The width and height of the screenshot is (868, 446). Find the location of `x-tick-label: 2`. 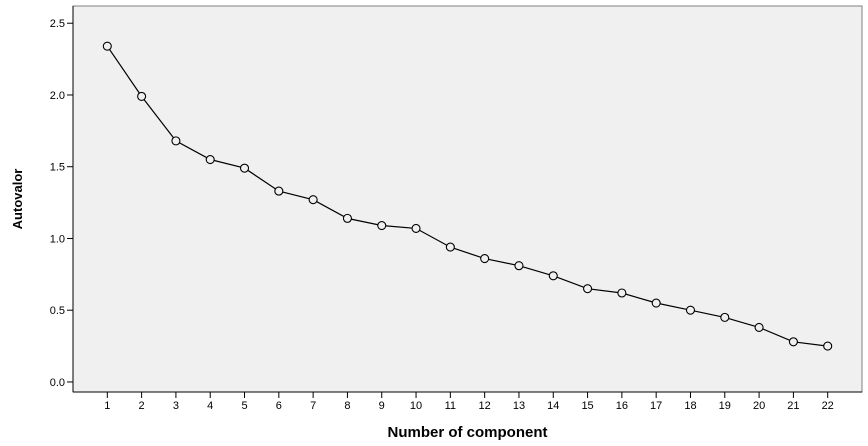

x-tick-label: 2 is located at coordinates (142, 406).